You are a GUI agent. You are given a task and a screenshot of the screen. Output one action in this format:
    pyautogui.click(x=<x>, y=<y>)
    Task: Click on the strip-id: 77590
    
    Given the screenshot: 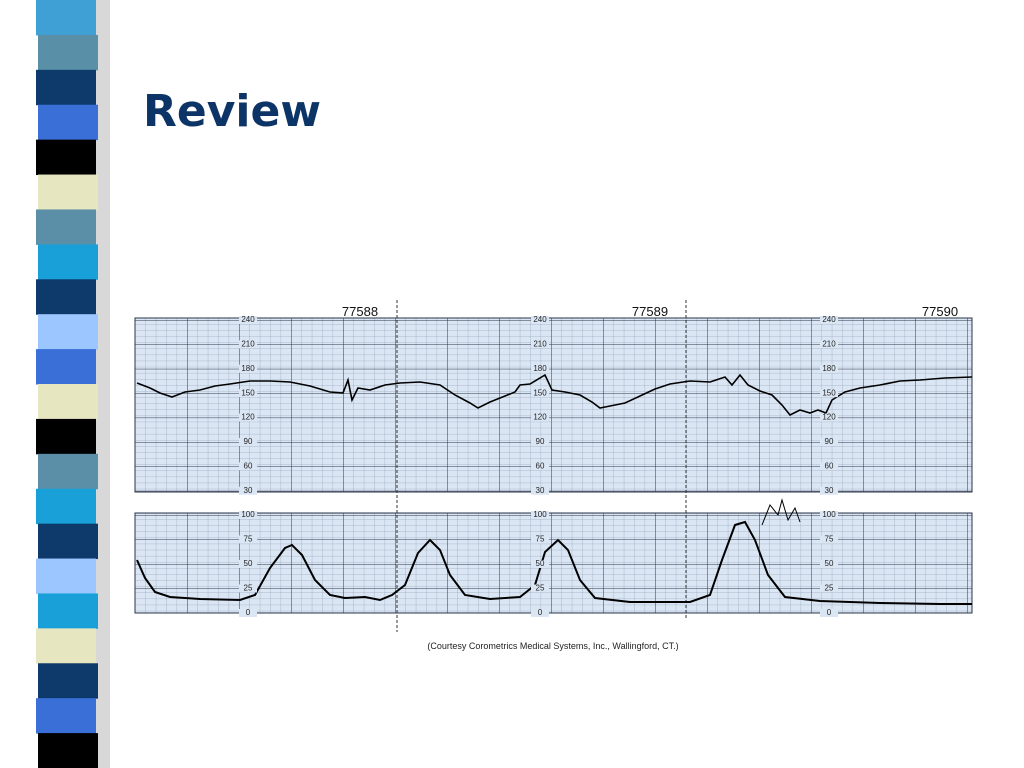 What is the action you would take?
    pyautogui.click(x=940, y=311)
    